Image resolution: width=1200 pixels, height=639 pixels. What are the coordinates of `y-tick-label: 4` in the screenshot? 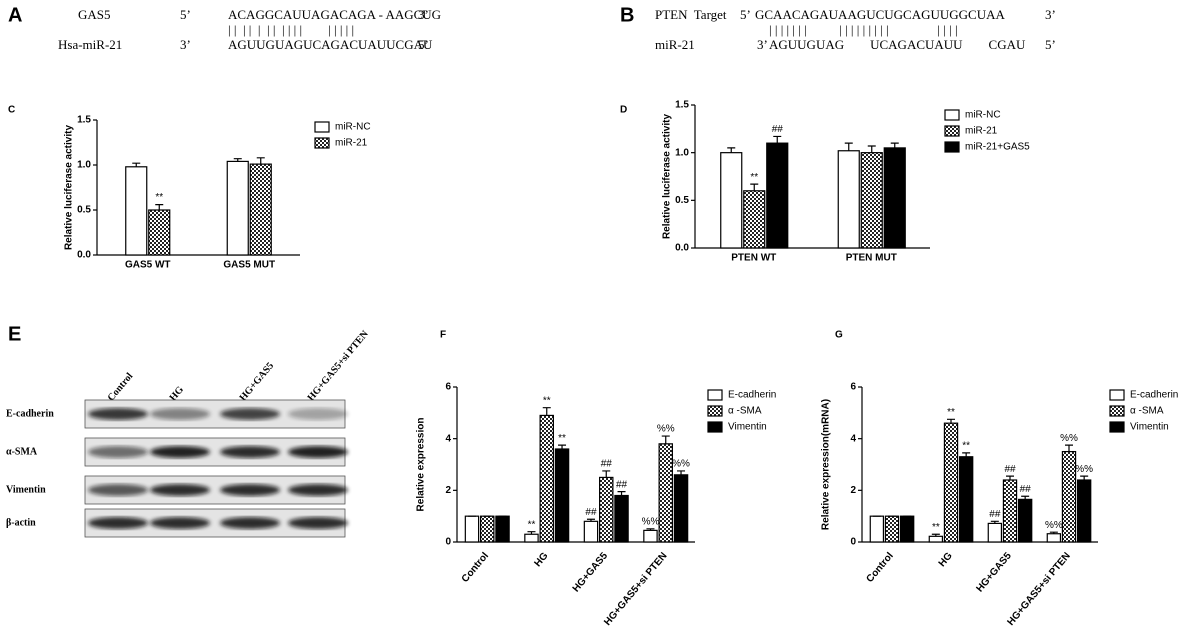 It's located at (853, 438).